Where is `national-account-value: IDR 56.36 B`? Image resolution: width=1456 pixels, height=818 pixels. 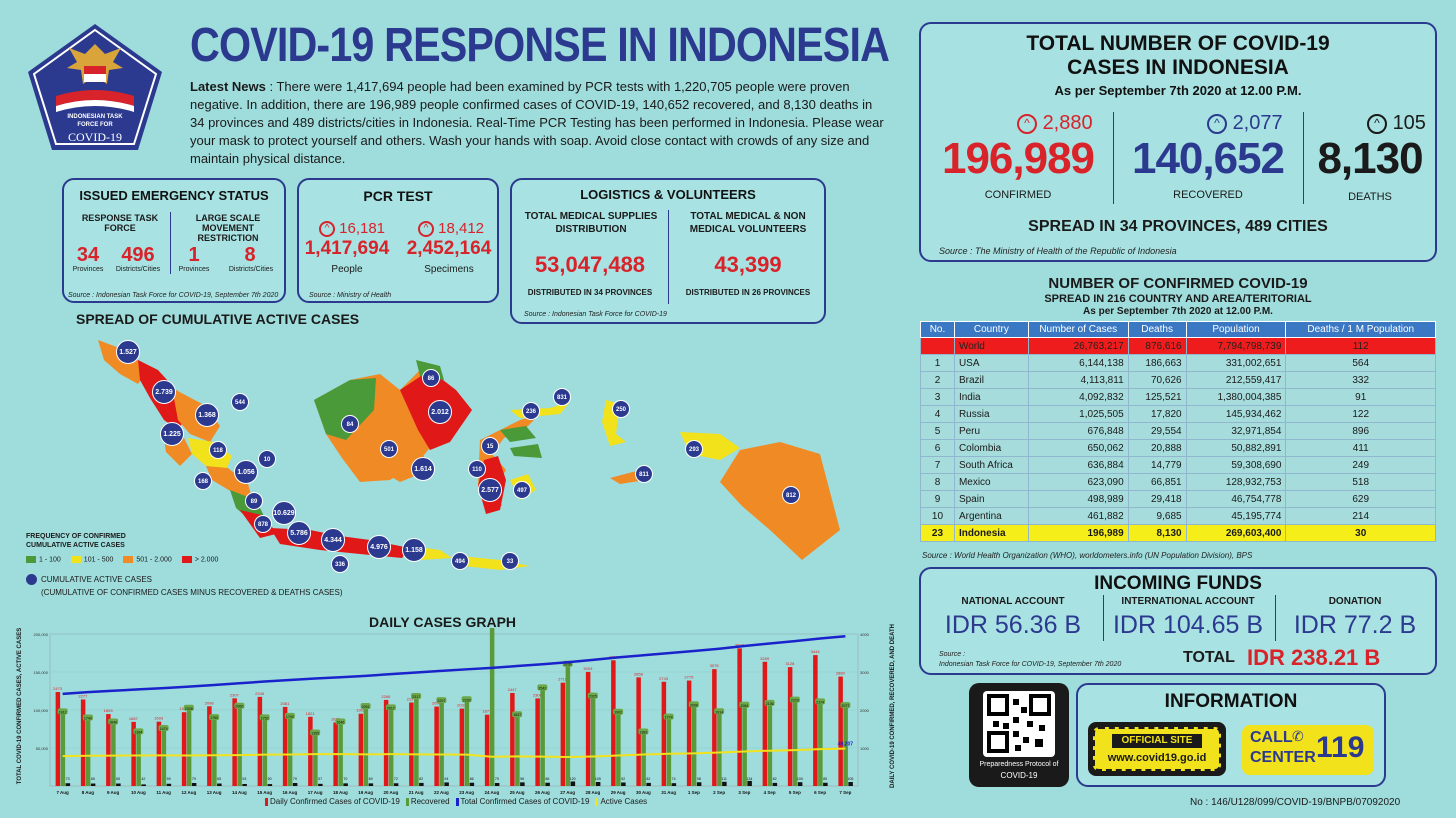
national-account-value: IDR 56.36 B is located at coordinates (1013, 625).